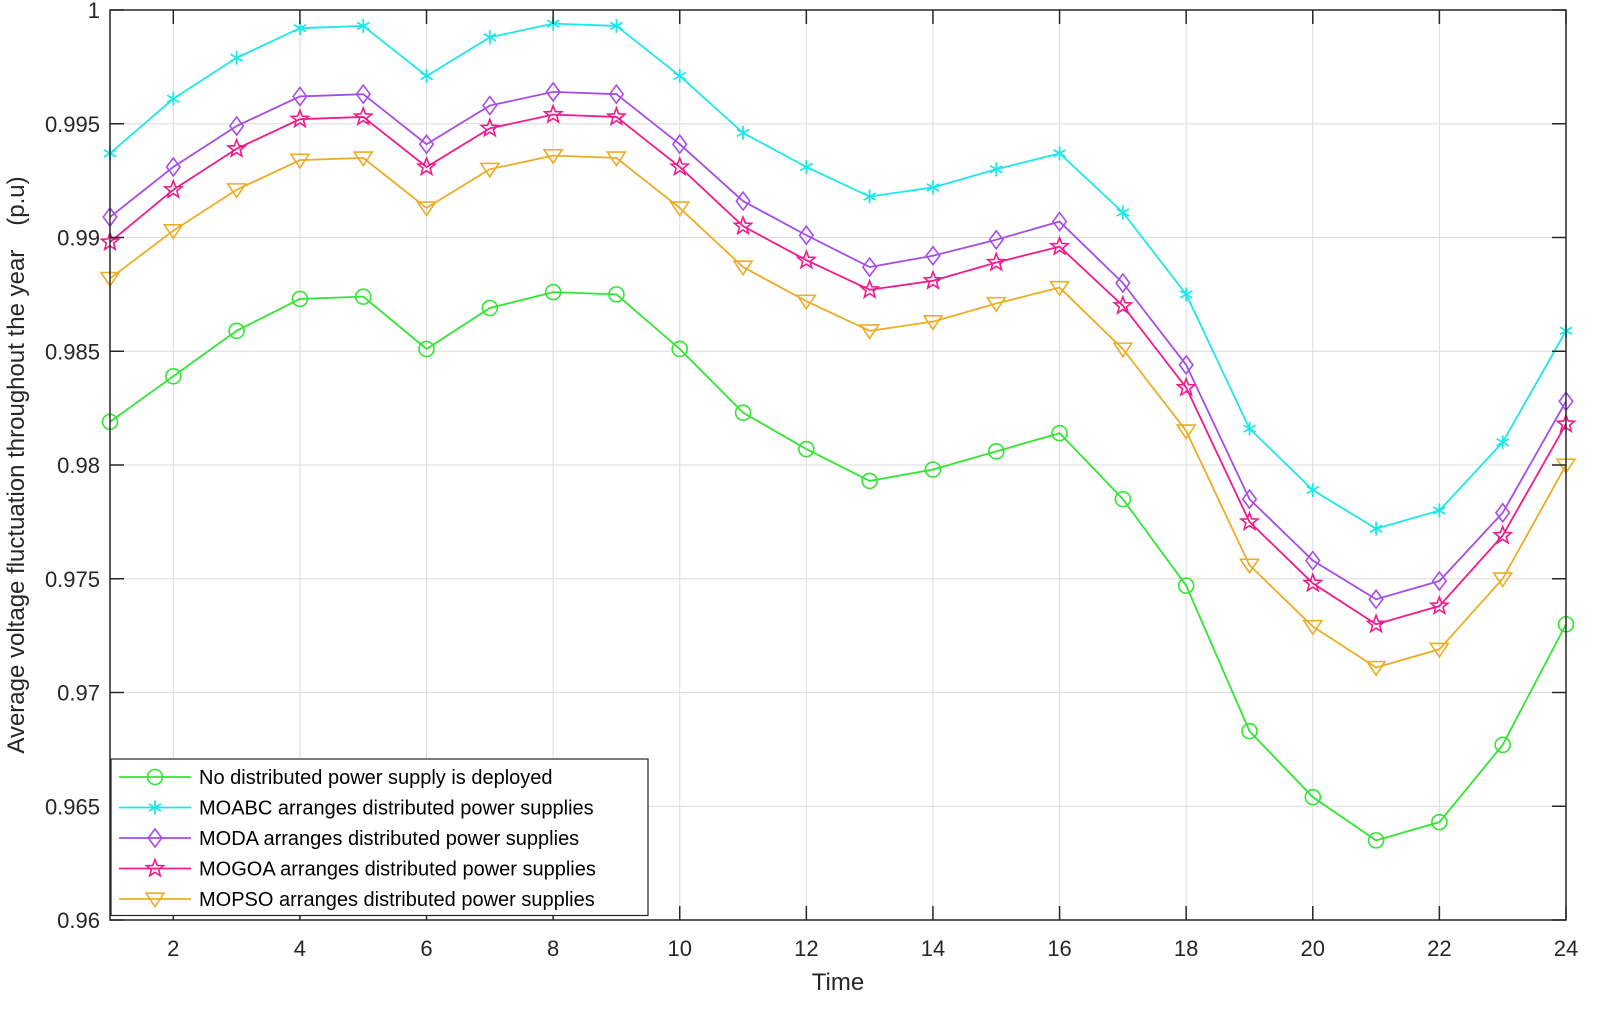 Image resolution: width=1606 pixels, height=1018 pixels. I want to click on x-tick-label: 18, so click(1186, 948).